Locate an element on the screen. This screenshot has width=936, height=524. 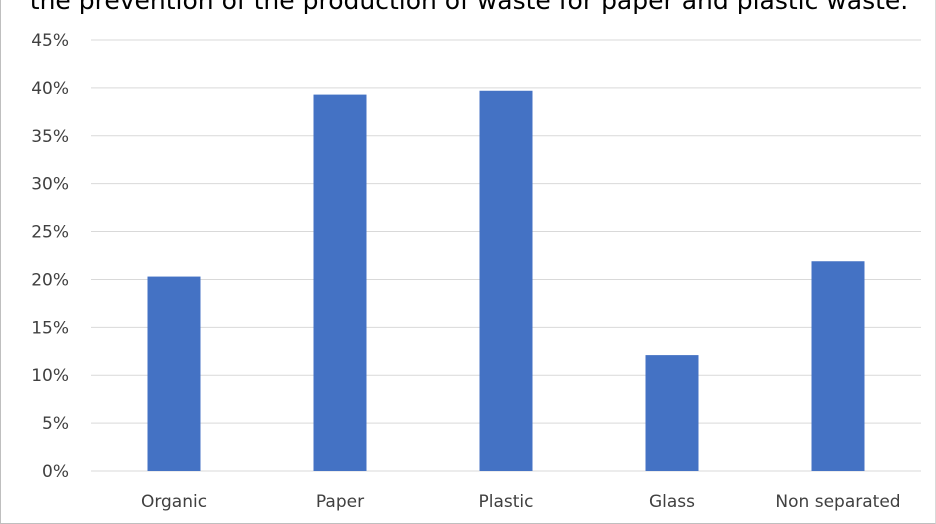
y-tick-label: 10% is located at coordinates (50, 376).